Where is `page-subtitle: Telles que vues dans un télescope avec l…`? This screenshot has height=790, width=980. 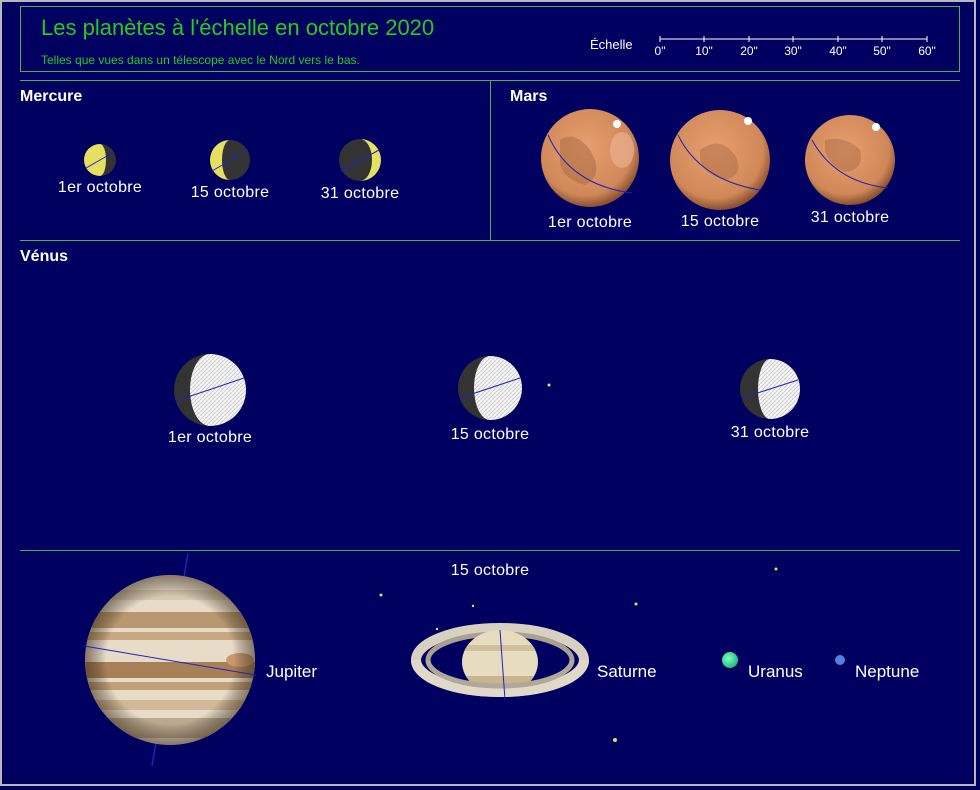 page-subtitle: Telles que vues dans un télescope avec l… is located at coordinates (200, 60).